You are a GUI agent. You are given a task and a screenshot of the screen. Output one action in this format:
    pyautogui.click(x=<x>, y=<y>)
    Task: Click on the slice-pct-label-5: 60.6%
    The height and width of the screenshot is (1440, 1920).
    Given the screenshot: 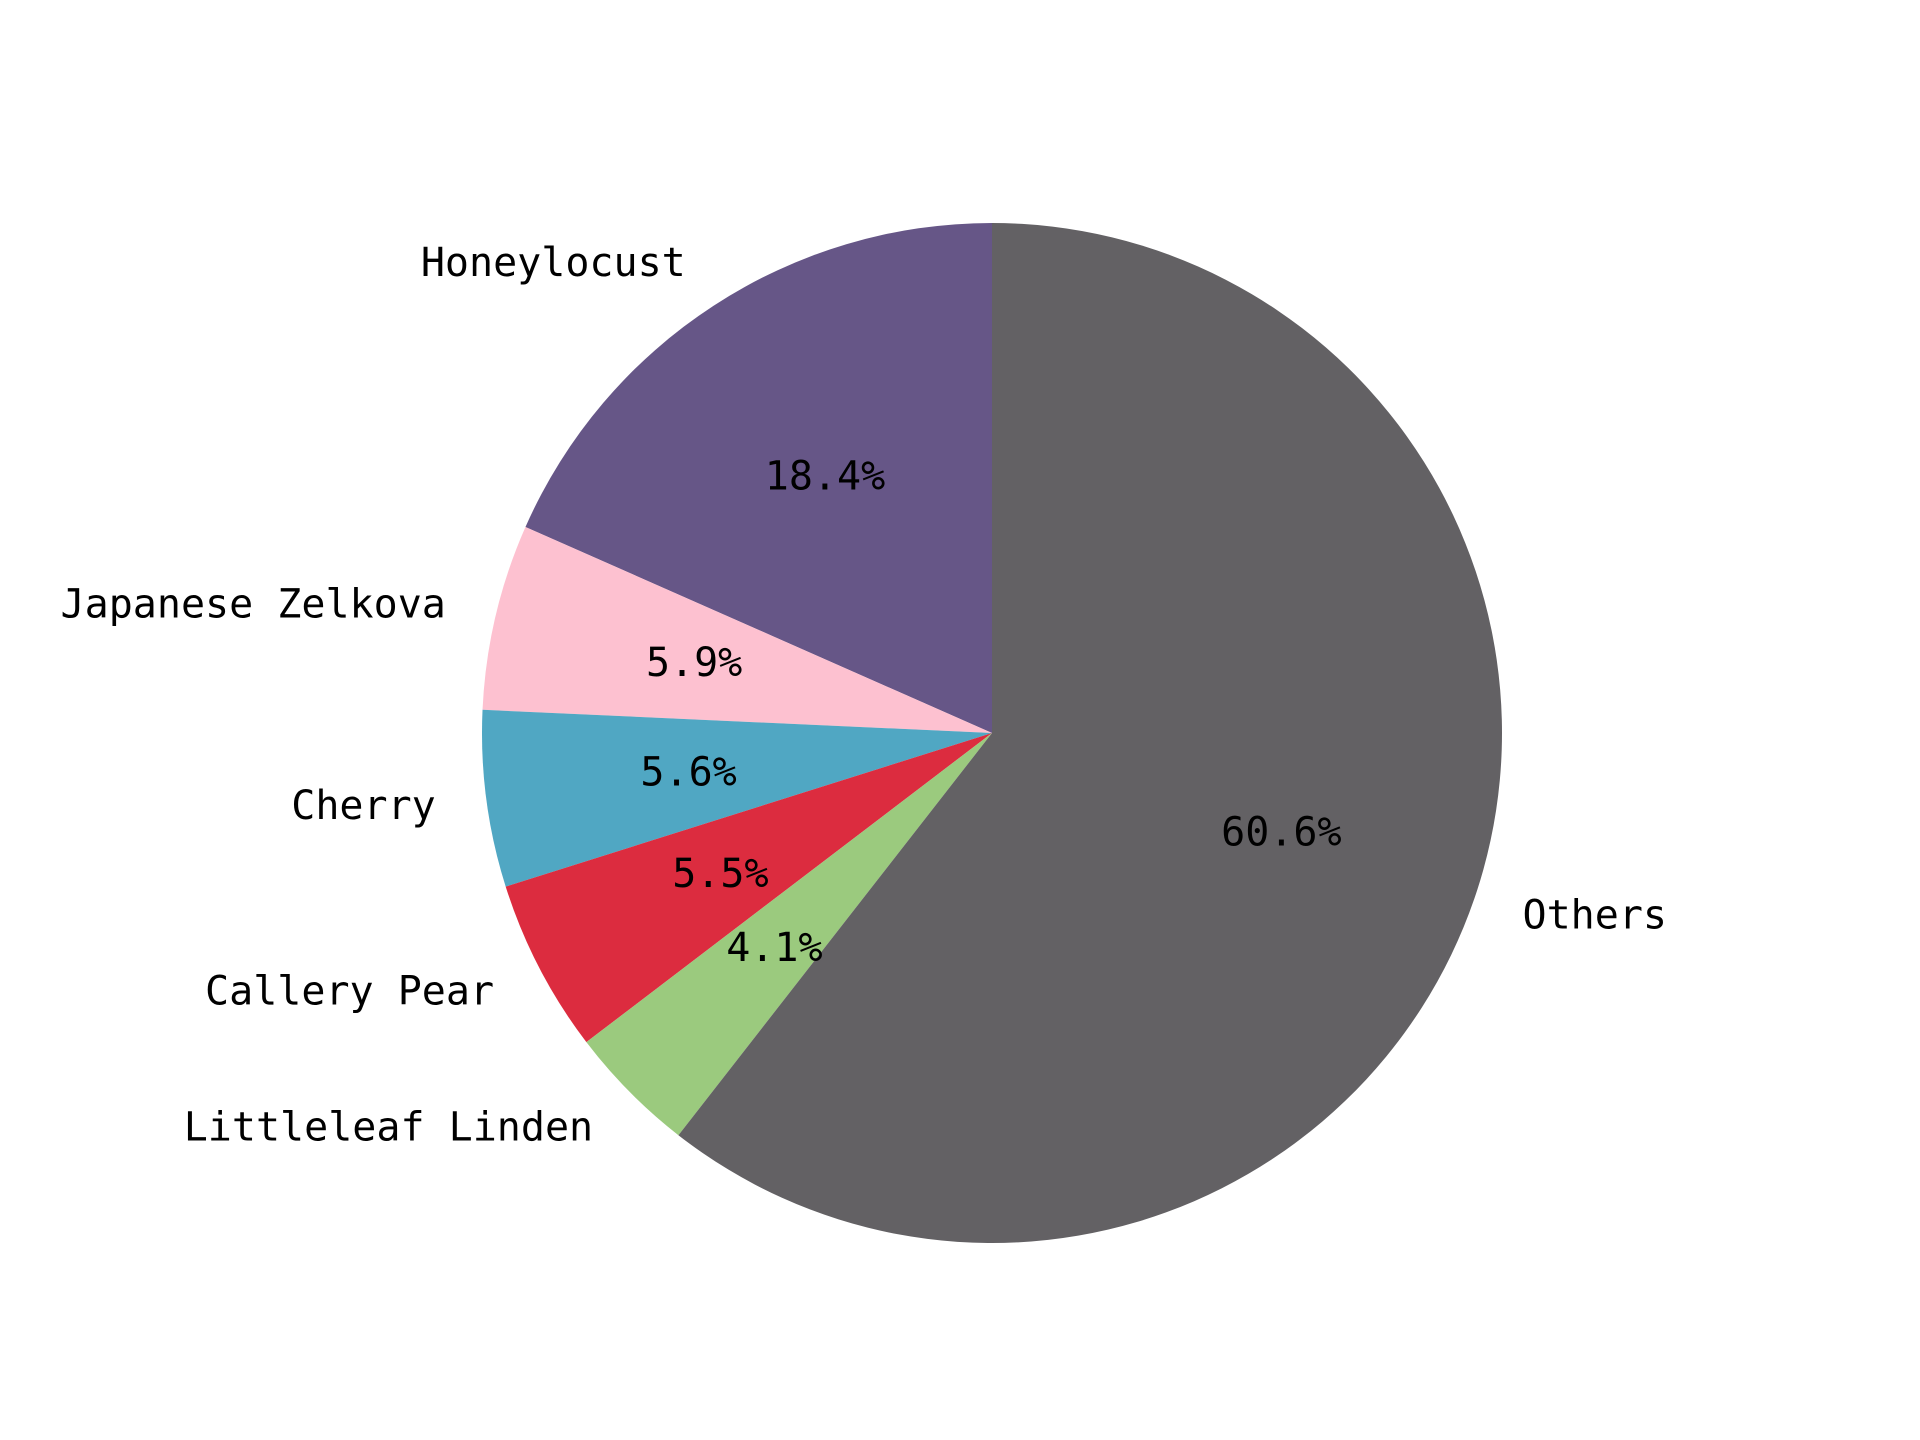 What is the action you would take?
    pyautogui.click(x=1281, y=832)
    